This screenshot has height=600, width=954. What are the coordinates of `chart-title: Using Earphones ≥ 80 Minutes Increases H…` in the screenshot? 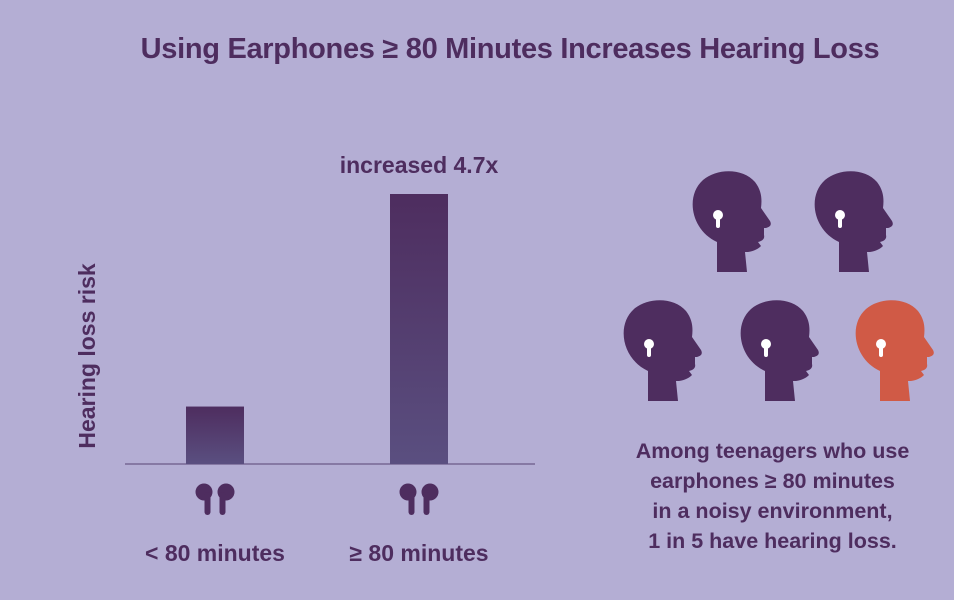 It's located at (510, 49).